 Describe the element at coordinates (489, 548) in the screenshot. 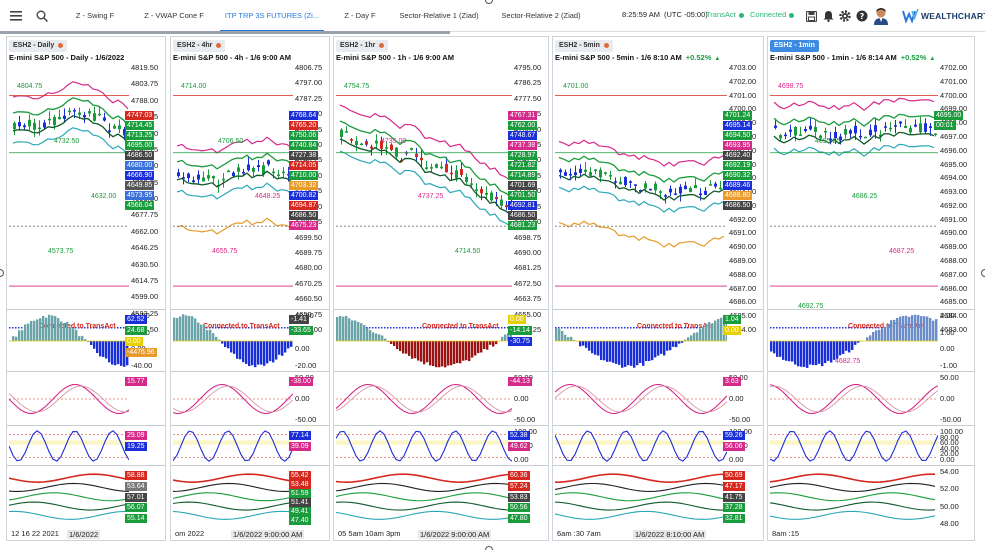

I see `bottom-resize-handle` at that location.